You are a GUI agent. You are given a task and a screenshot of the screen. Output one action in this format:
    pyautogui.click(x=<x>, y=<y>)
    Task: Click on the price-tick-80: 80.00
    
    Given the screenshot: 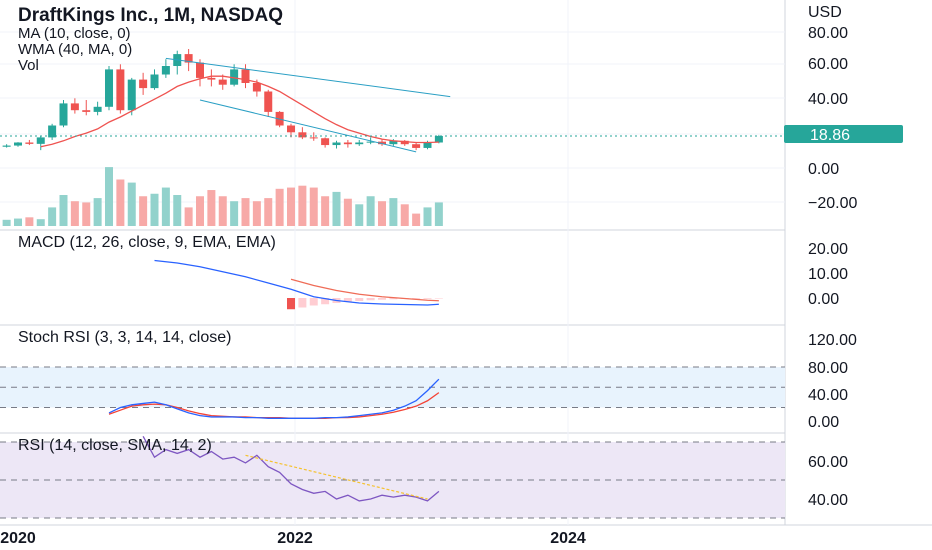 What is the action you would take?
    pyautogui.click(x=828, y=33)
    